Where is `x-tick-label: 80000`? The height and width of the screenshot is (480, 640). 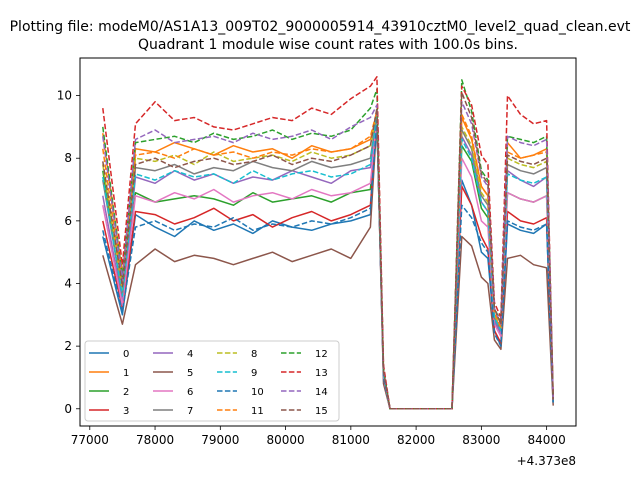 x-tick-label: 80000 is located at coordinates (285, 440).